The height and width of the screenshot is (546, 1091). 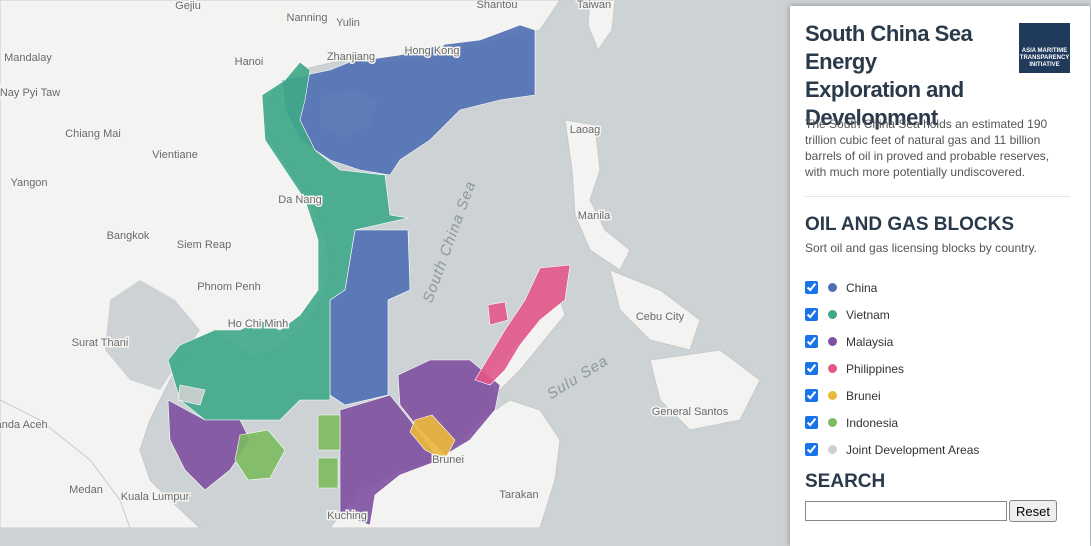 What do you see at coordinates (28, 183) in the screenshot?
I see `place-label: Yangon` at bounding box center [28, 183].